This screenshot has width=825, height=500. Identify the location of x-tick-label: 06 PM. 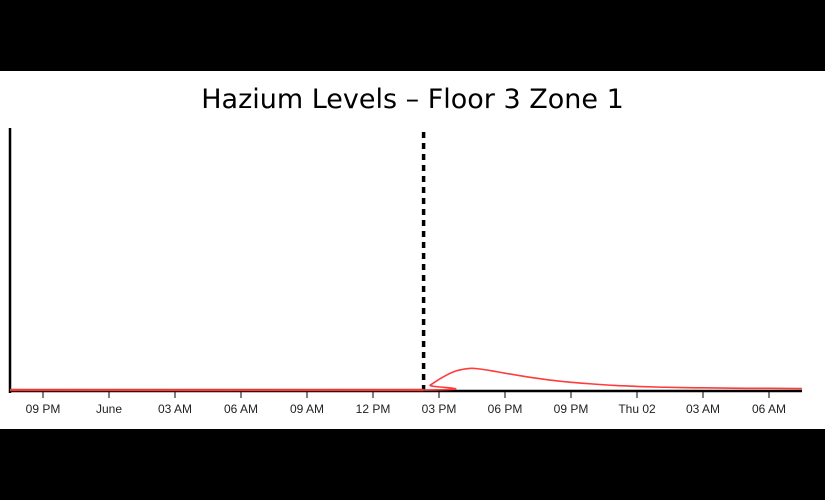
(505, 409).